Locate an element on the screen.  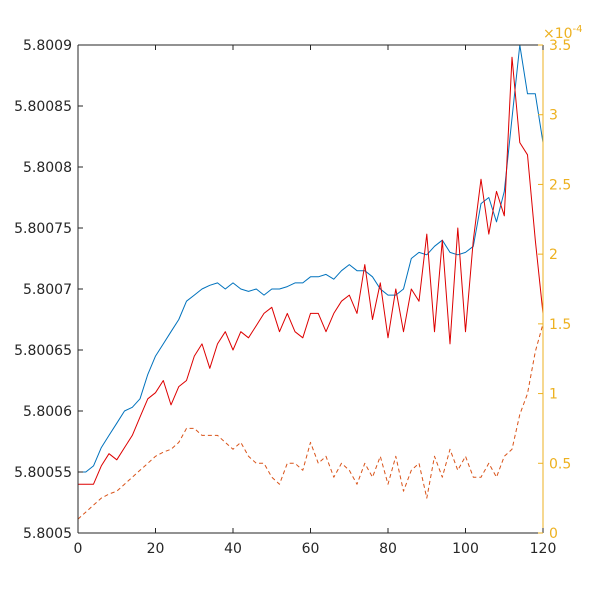
y-right-tick-label: 0.5 is located at coordinates (560, 464).